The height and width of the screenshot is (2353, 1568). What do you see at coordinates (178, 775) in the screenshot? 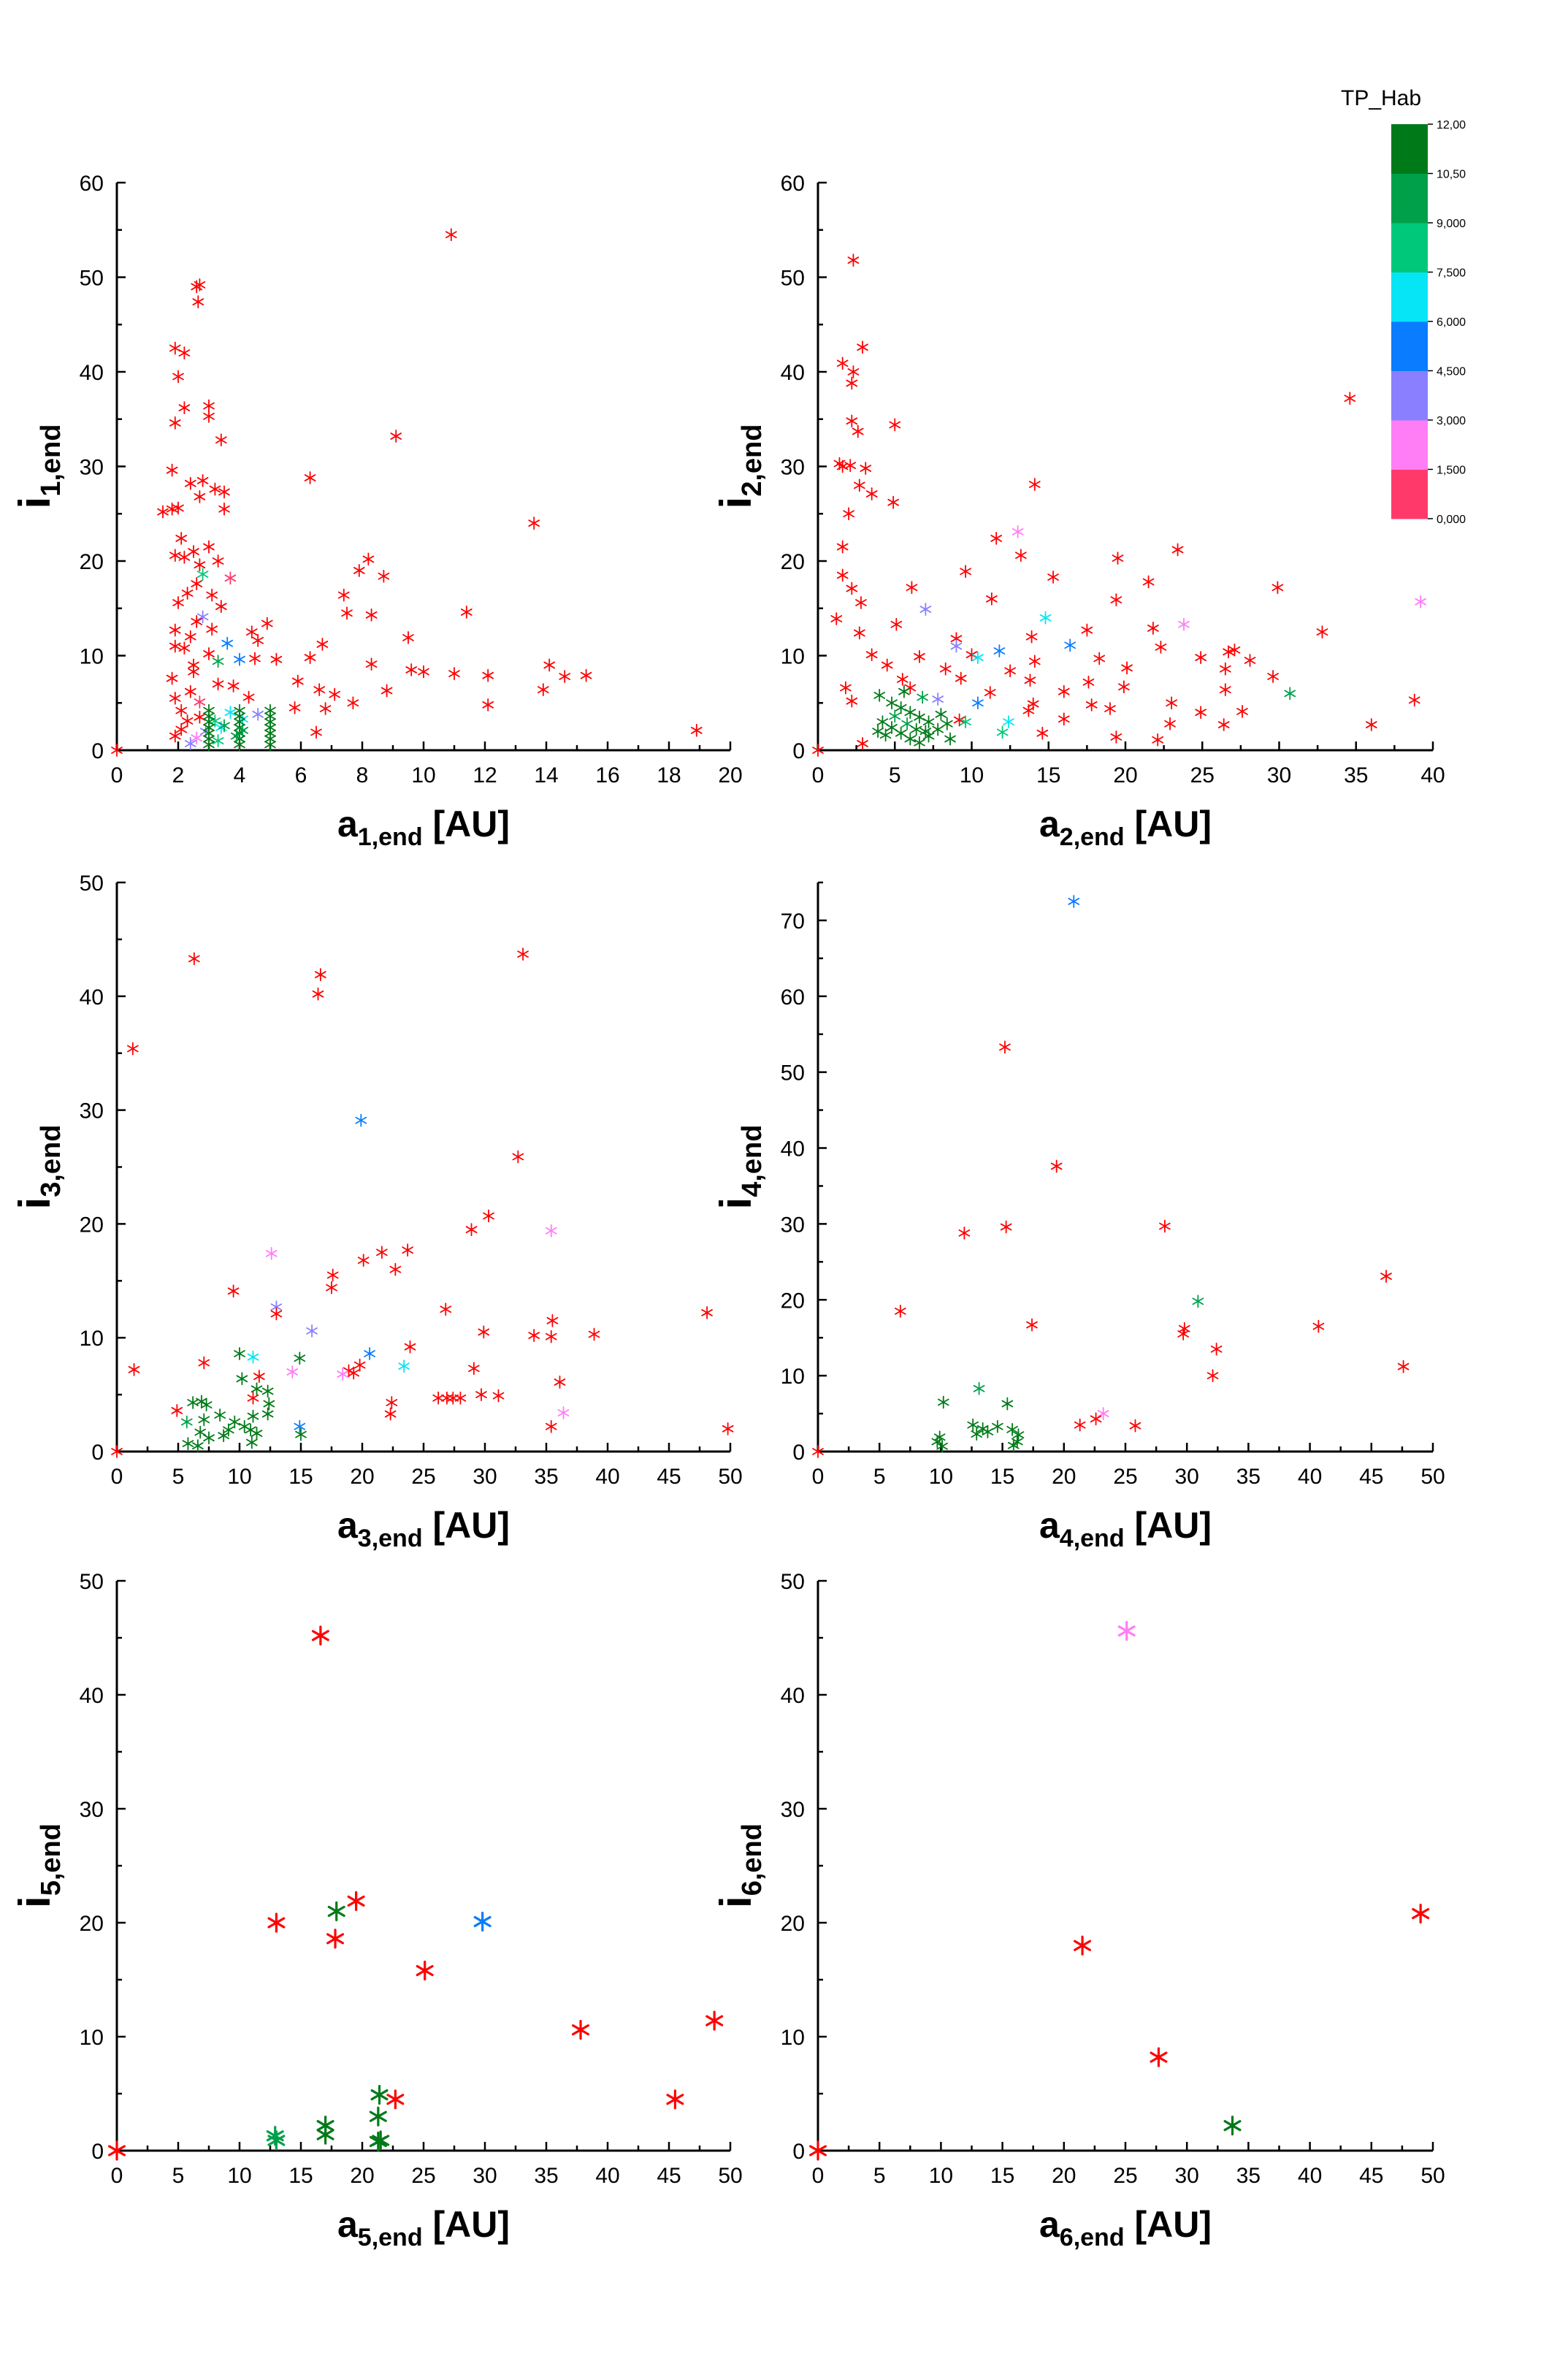
I see `x-tick-label: 2` at bounding box center [178, 775].